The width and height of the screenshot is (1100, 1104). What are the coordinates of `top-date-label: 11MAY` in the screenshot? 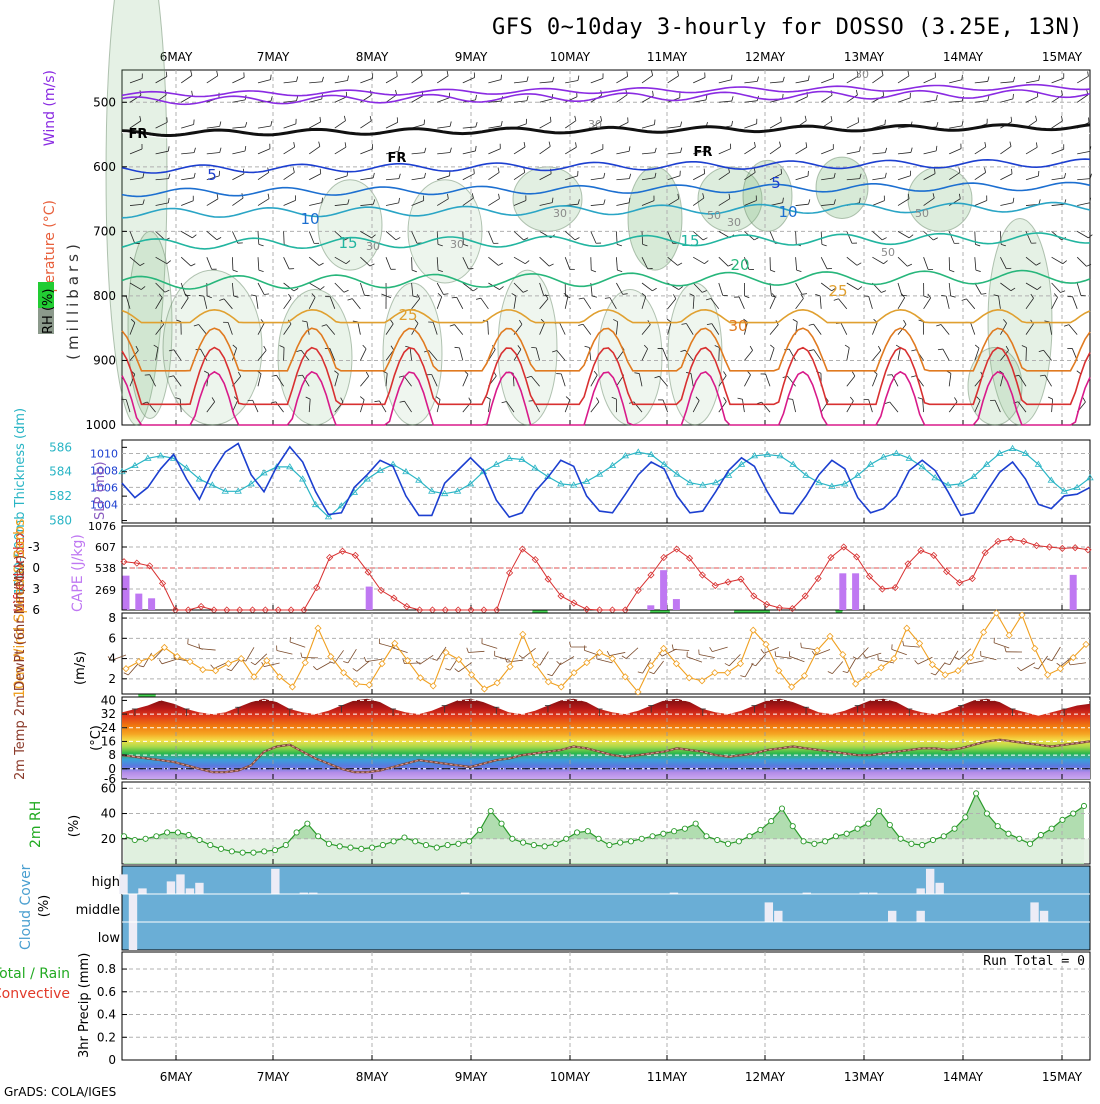 It's located at (667, 57).